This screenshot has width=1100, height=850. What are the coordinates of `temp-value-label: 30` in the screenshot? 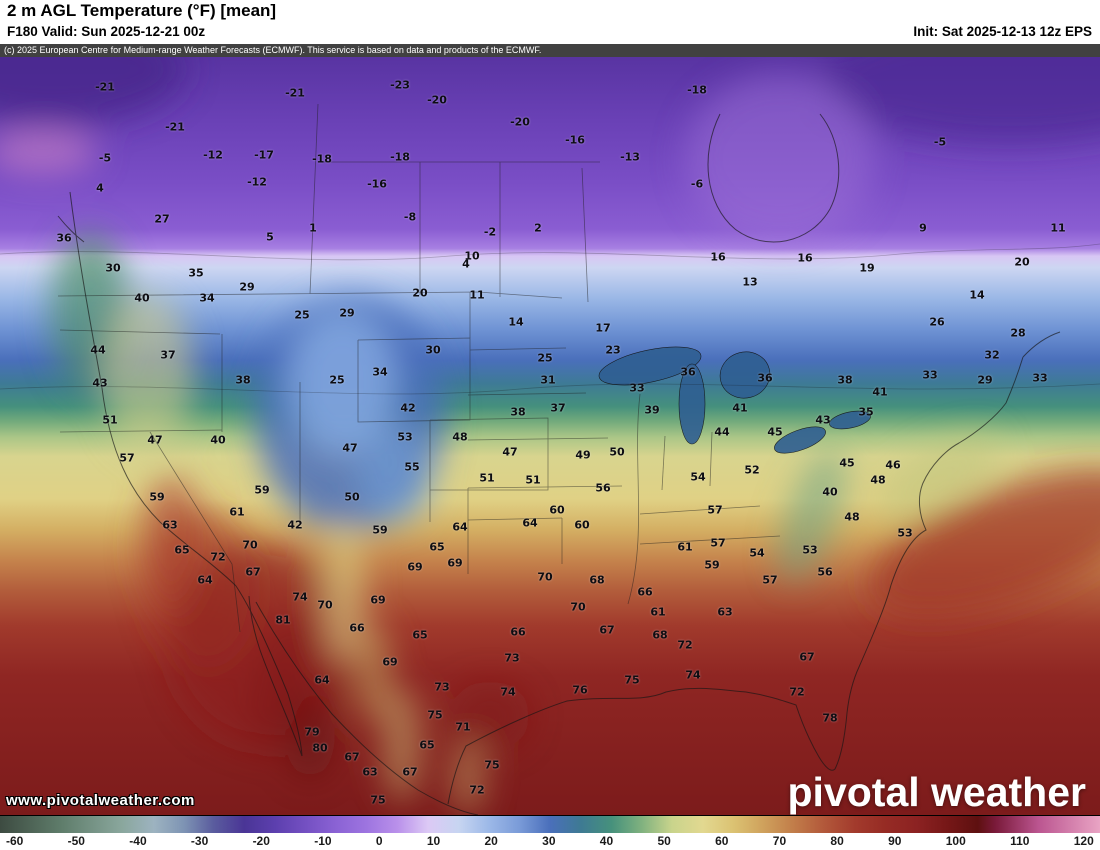 It's located at (433, 350).